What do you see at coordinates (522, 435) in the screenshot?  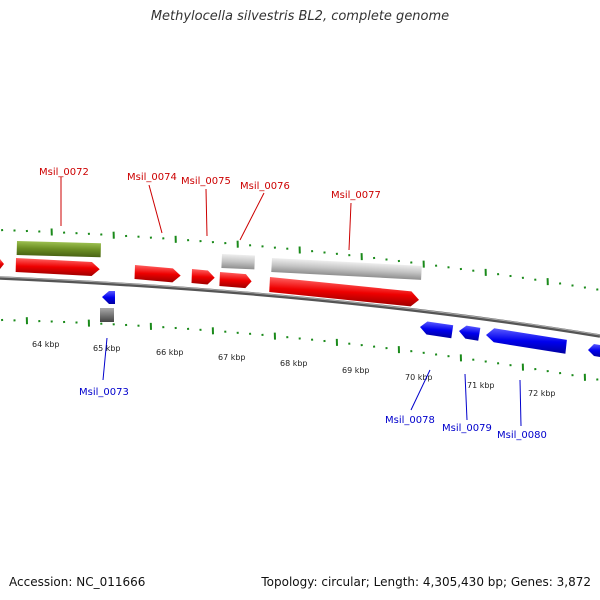 I see `gene-label-reverse: Msil_0080` at bounding box center [522, 435].